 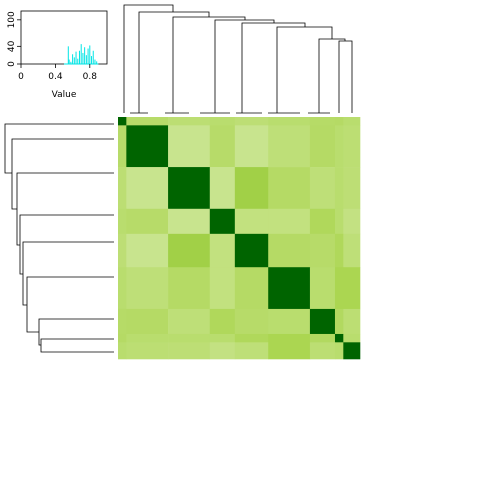 I want to click on color-key-histogram, so click(x=81, y=54).